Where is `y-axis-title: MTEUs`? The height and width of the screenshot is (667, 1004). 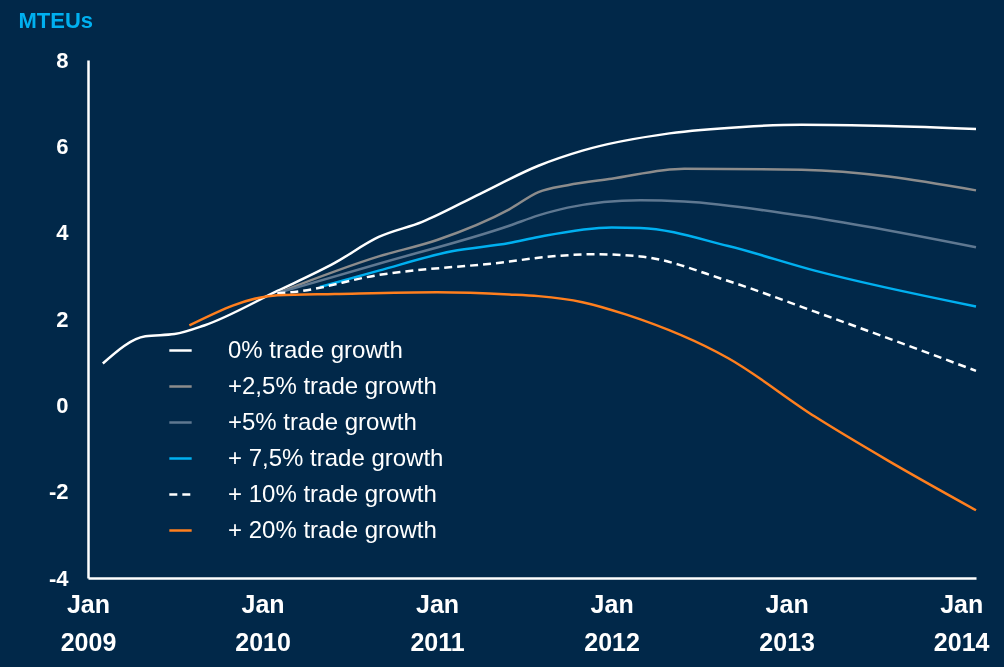 y-axis-title: MTEUs is located at coordinates (56, 20).